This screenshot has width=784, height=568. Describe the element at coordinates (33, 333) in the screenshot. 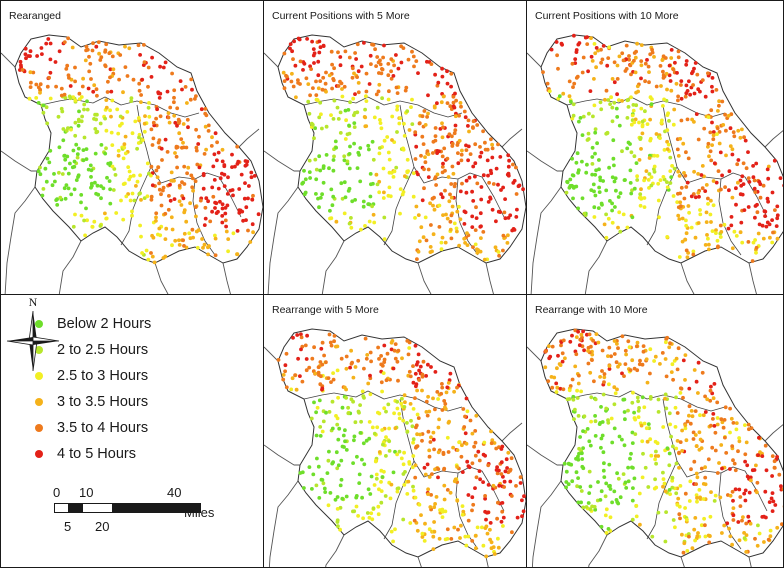

I see `north-arrow-icon: N` at that location.